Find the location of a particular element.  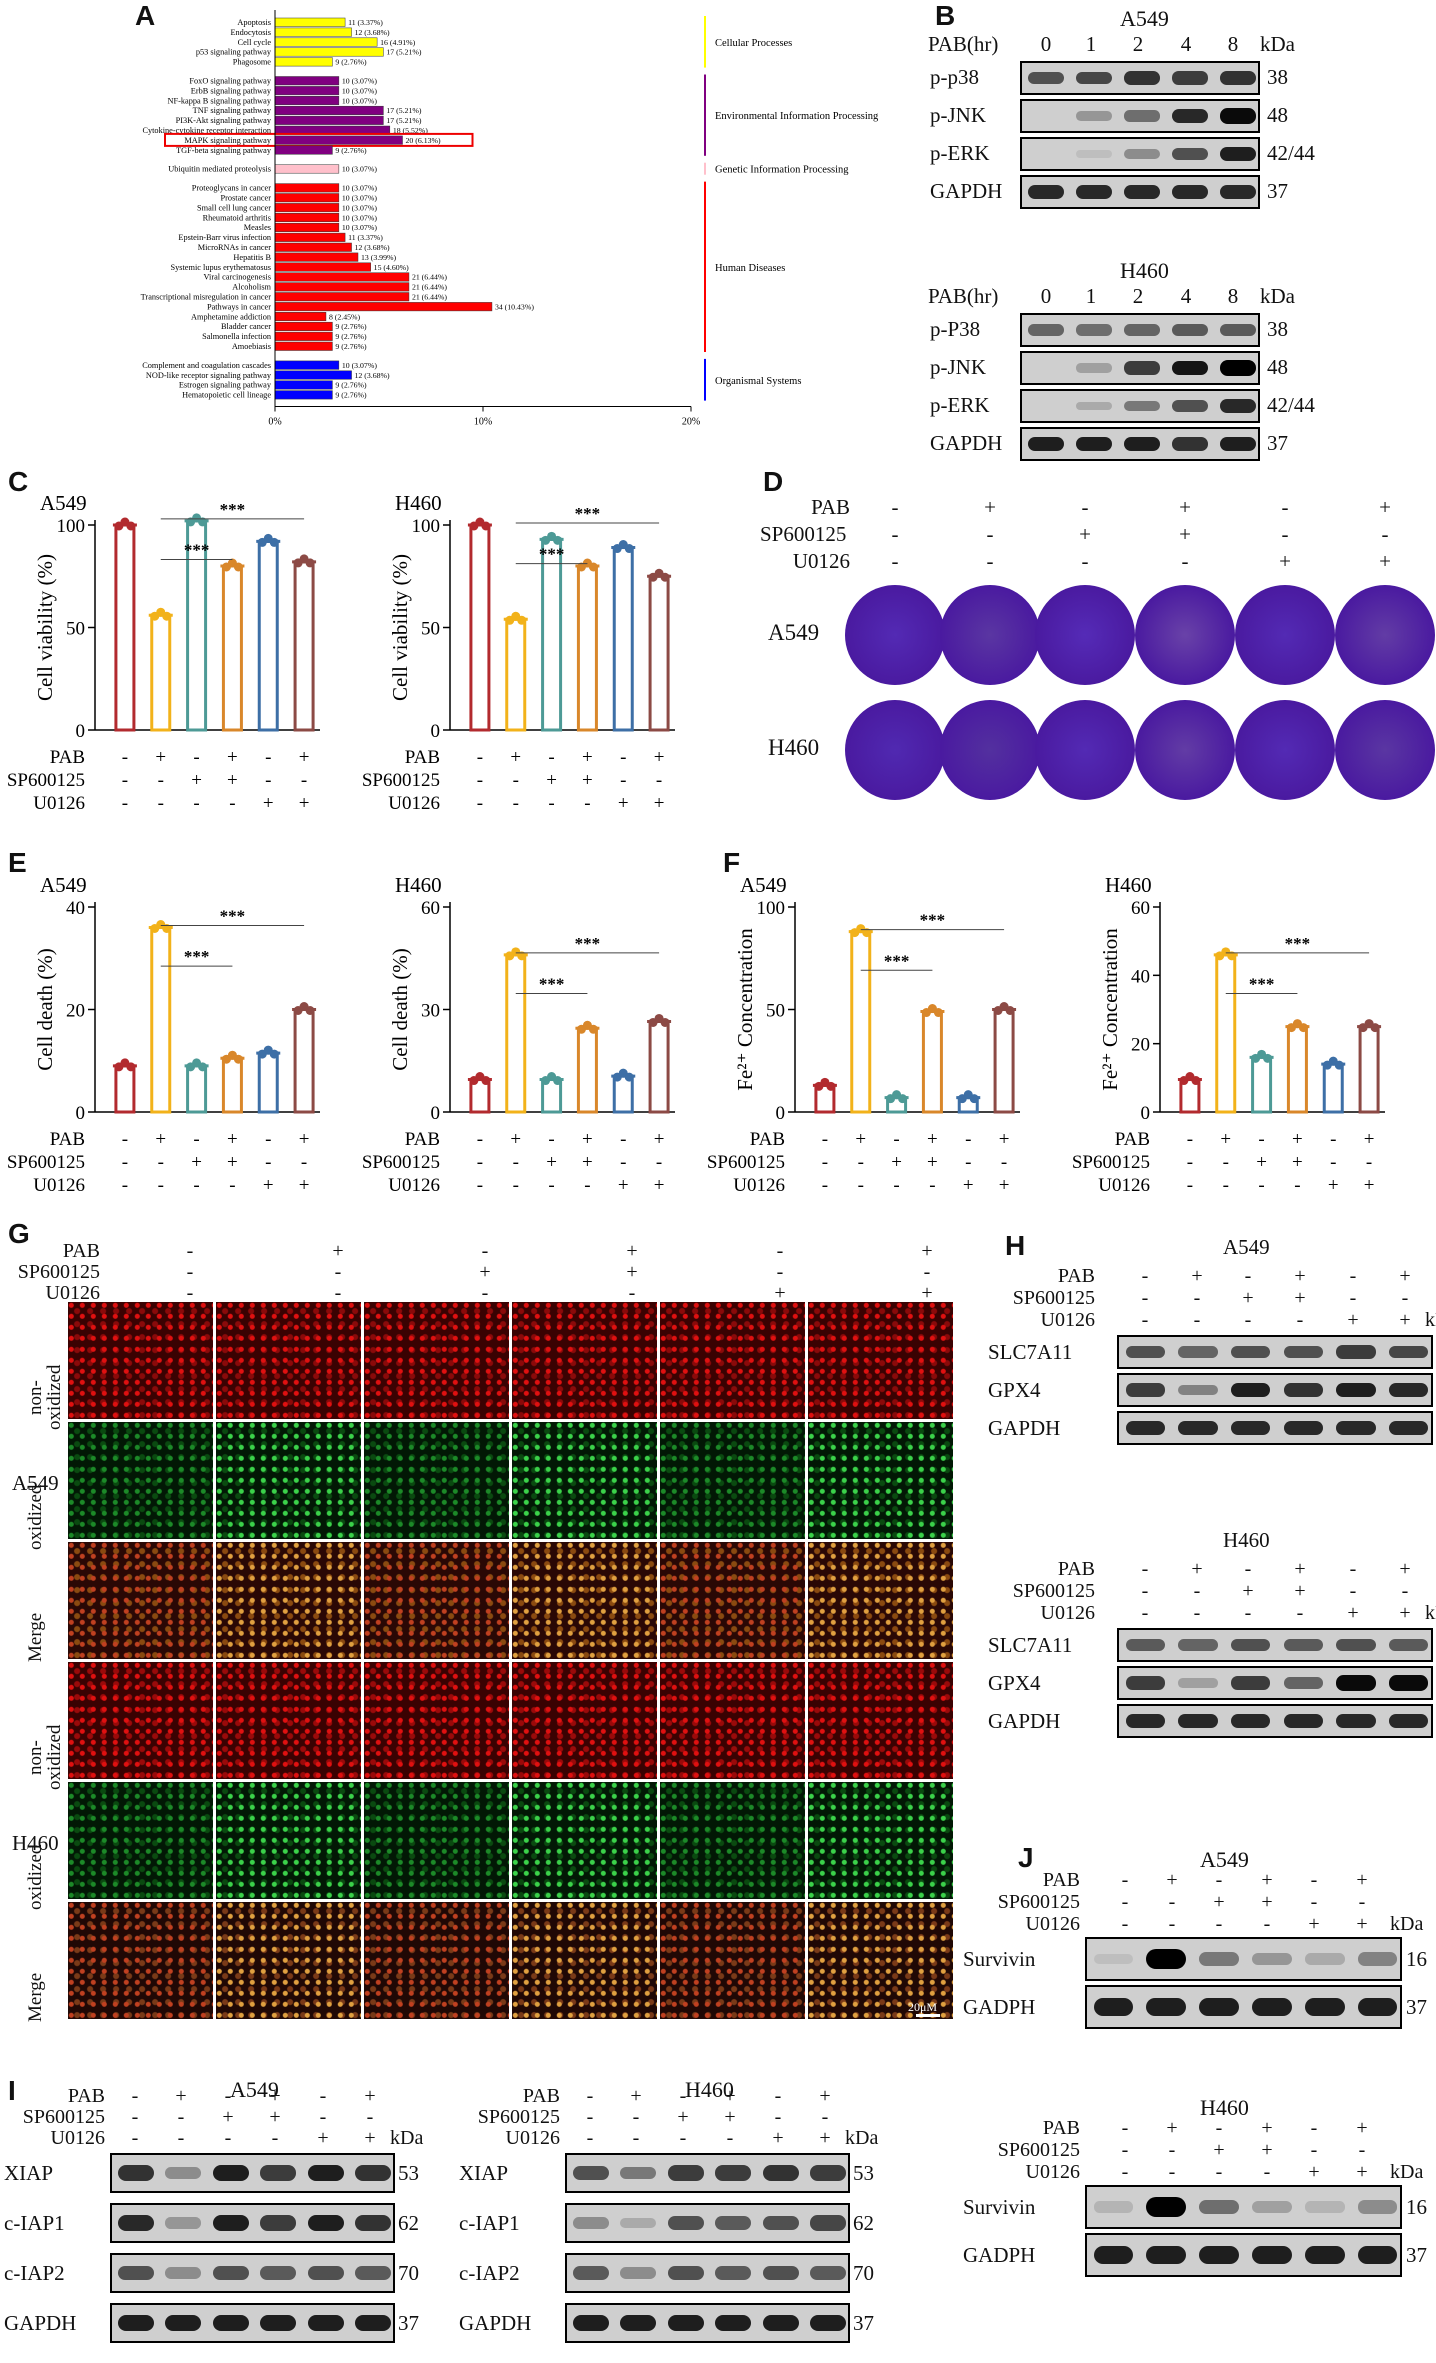

panel-label-g: G is located at coordinates (19, 1233).